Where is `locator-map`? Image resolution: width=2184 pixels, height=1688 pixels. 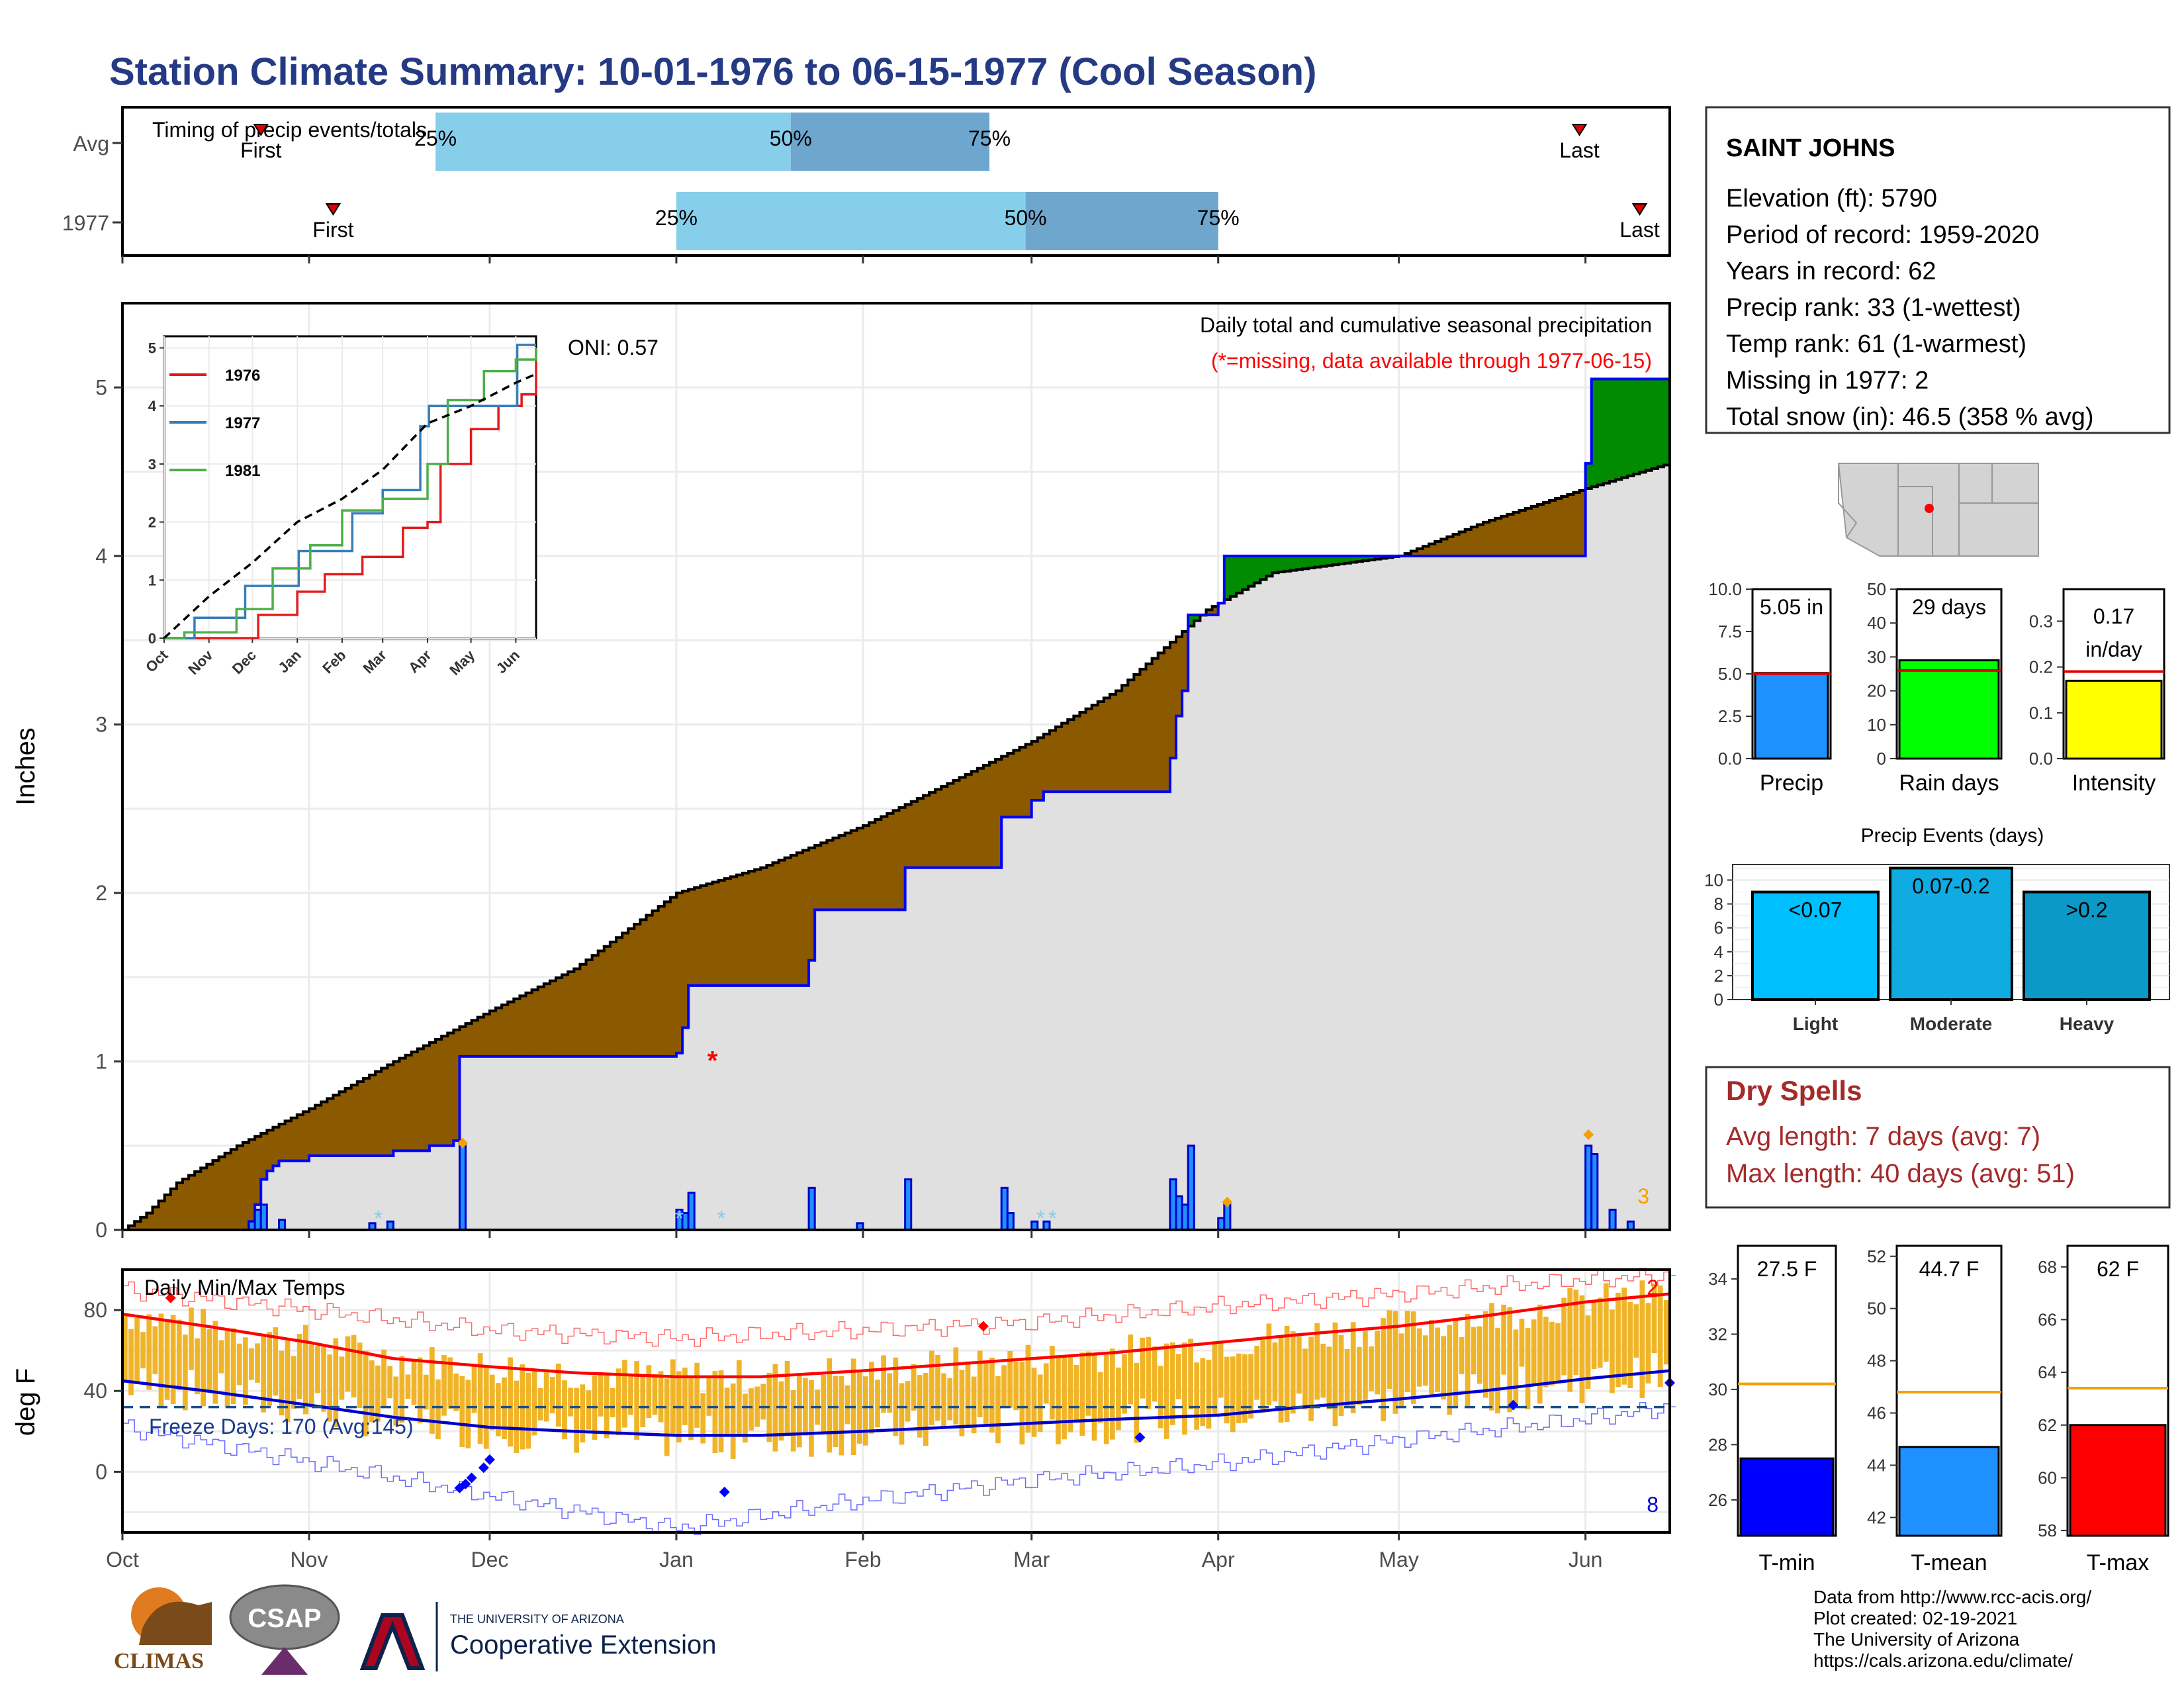
locator-map is located at coordinates (1938, 510).